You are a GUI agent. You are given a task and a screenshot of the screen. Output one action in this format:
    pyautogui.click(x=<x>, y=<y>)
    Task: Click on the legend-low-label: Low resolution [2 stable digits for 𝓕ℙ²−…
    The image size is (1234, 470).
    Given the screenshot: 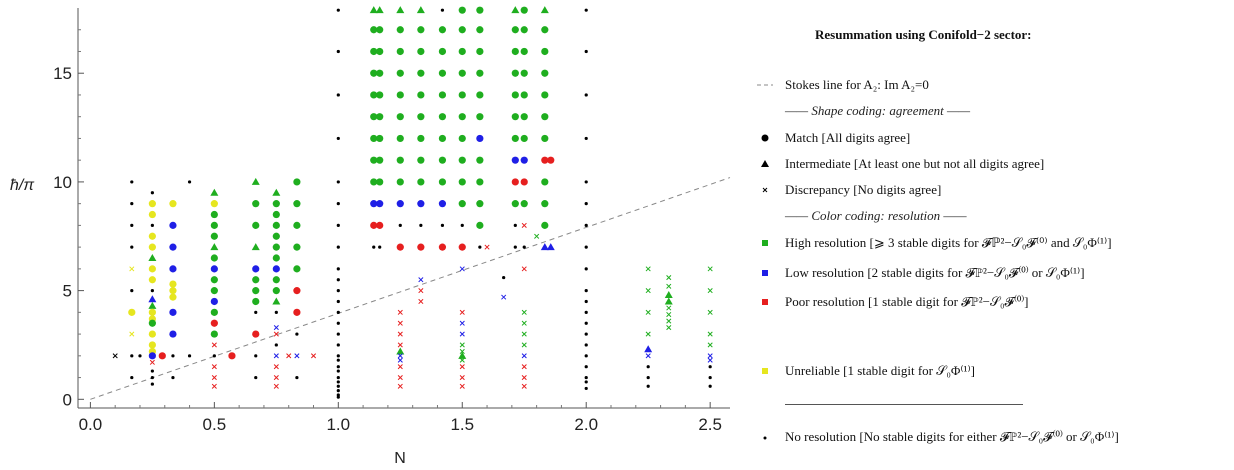 What is the action you would take?
    pyautogui.click(x=935, y=272)
    